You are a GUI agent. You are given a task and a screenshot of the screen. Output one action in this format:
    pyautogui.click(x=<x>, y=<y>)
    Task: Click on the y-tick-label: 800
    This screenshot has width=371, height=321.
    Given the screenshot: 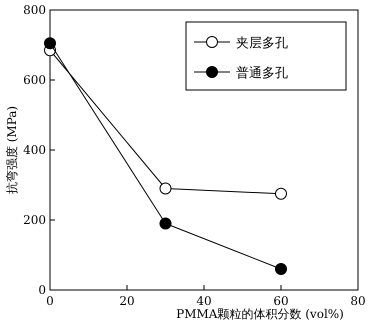 What is the action you would take?
    pyautogui.click(x=34, y=10)
    